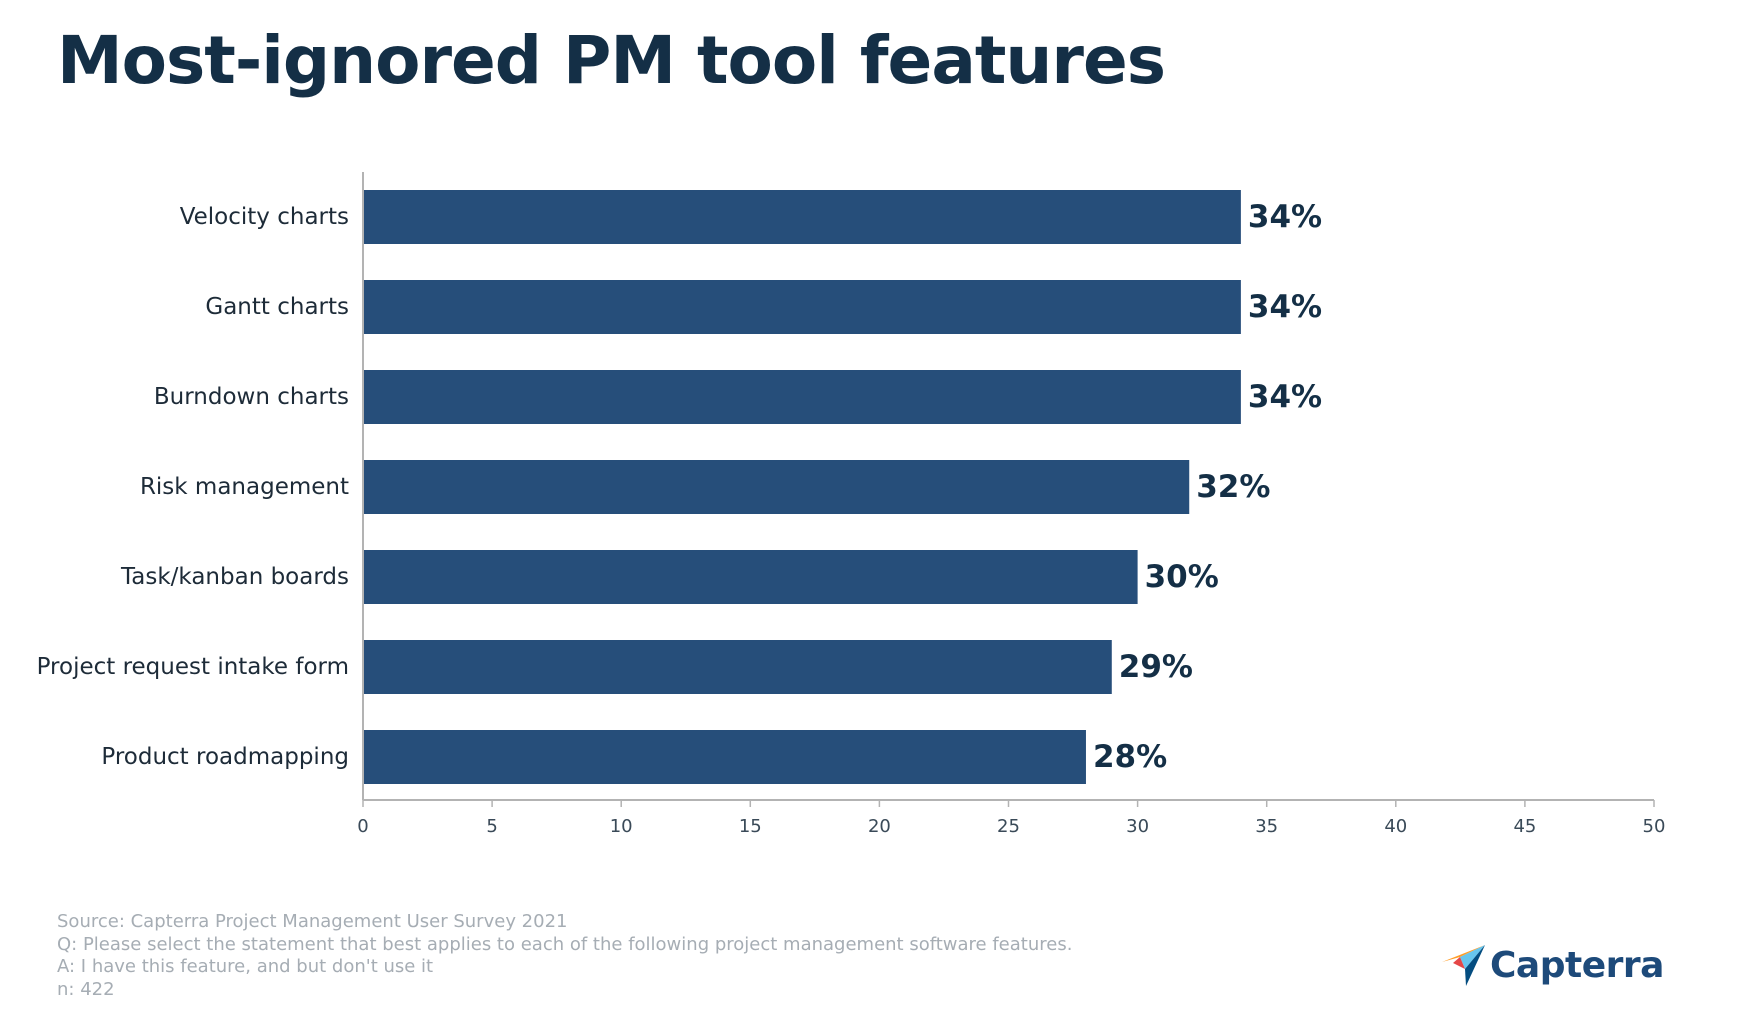 This screenshot has height=1024, width=1754. What do you see at coordinates (750, 826) in the screenshot?
I see `x-tick-label: 15` at bounding box center [750, 826].